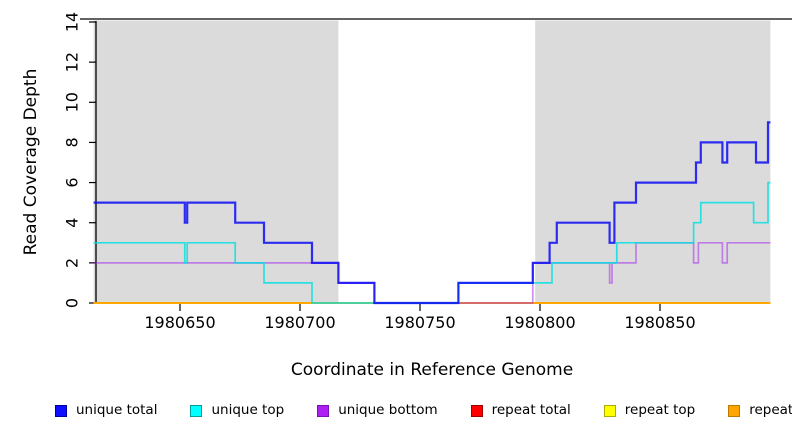  I want to click on legend-item-repeat-top: repeat top, so click(649, 410).